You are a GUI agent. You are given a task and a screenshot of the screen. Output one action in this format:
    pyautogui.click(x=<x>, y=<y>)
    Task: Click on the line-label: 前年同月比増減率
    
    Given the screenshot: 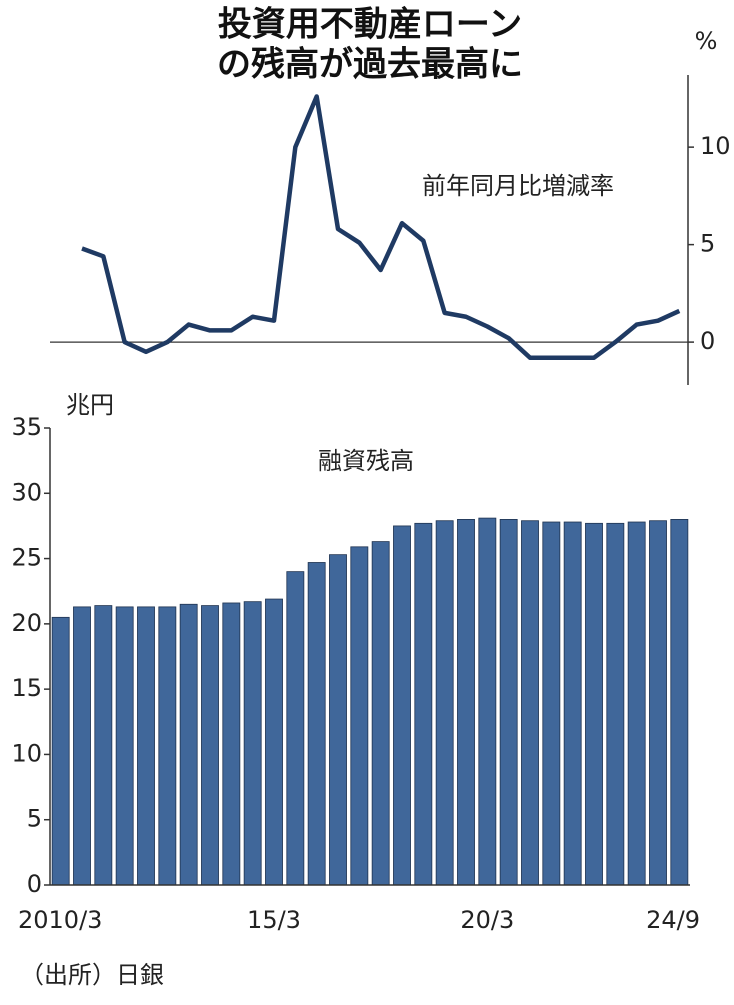 What is the action you would take?
    pyautogui.click(x=518, y=186)
    